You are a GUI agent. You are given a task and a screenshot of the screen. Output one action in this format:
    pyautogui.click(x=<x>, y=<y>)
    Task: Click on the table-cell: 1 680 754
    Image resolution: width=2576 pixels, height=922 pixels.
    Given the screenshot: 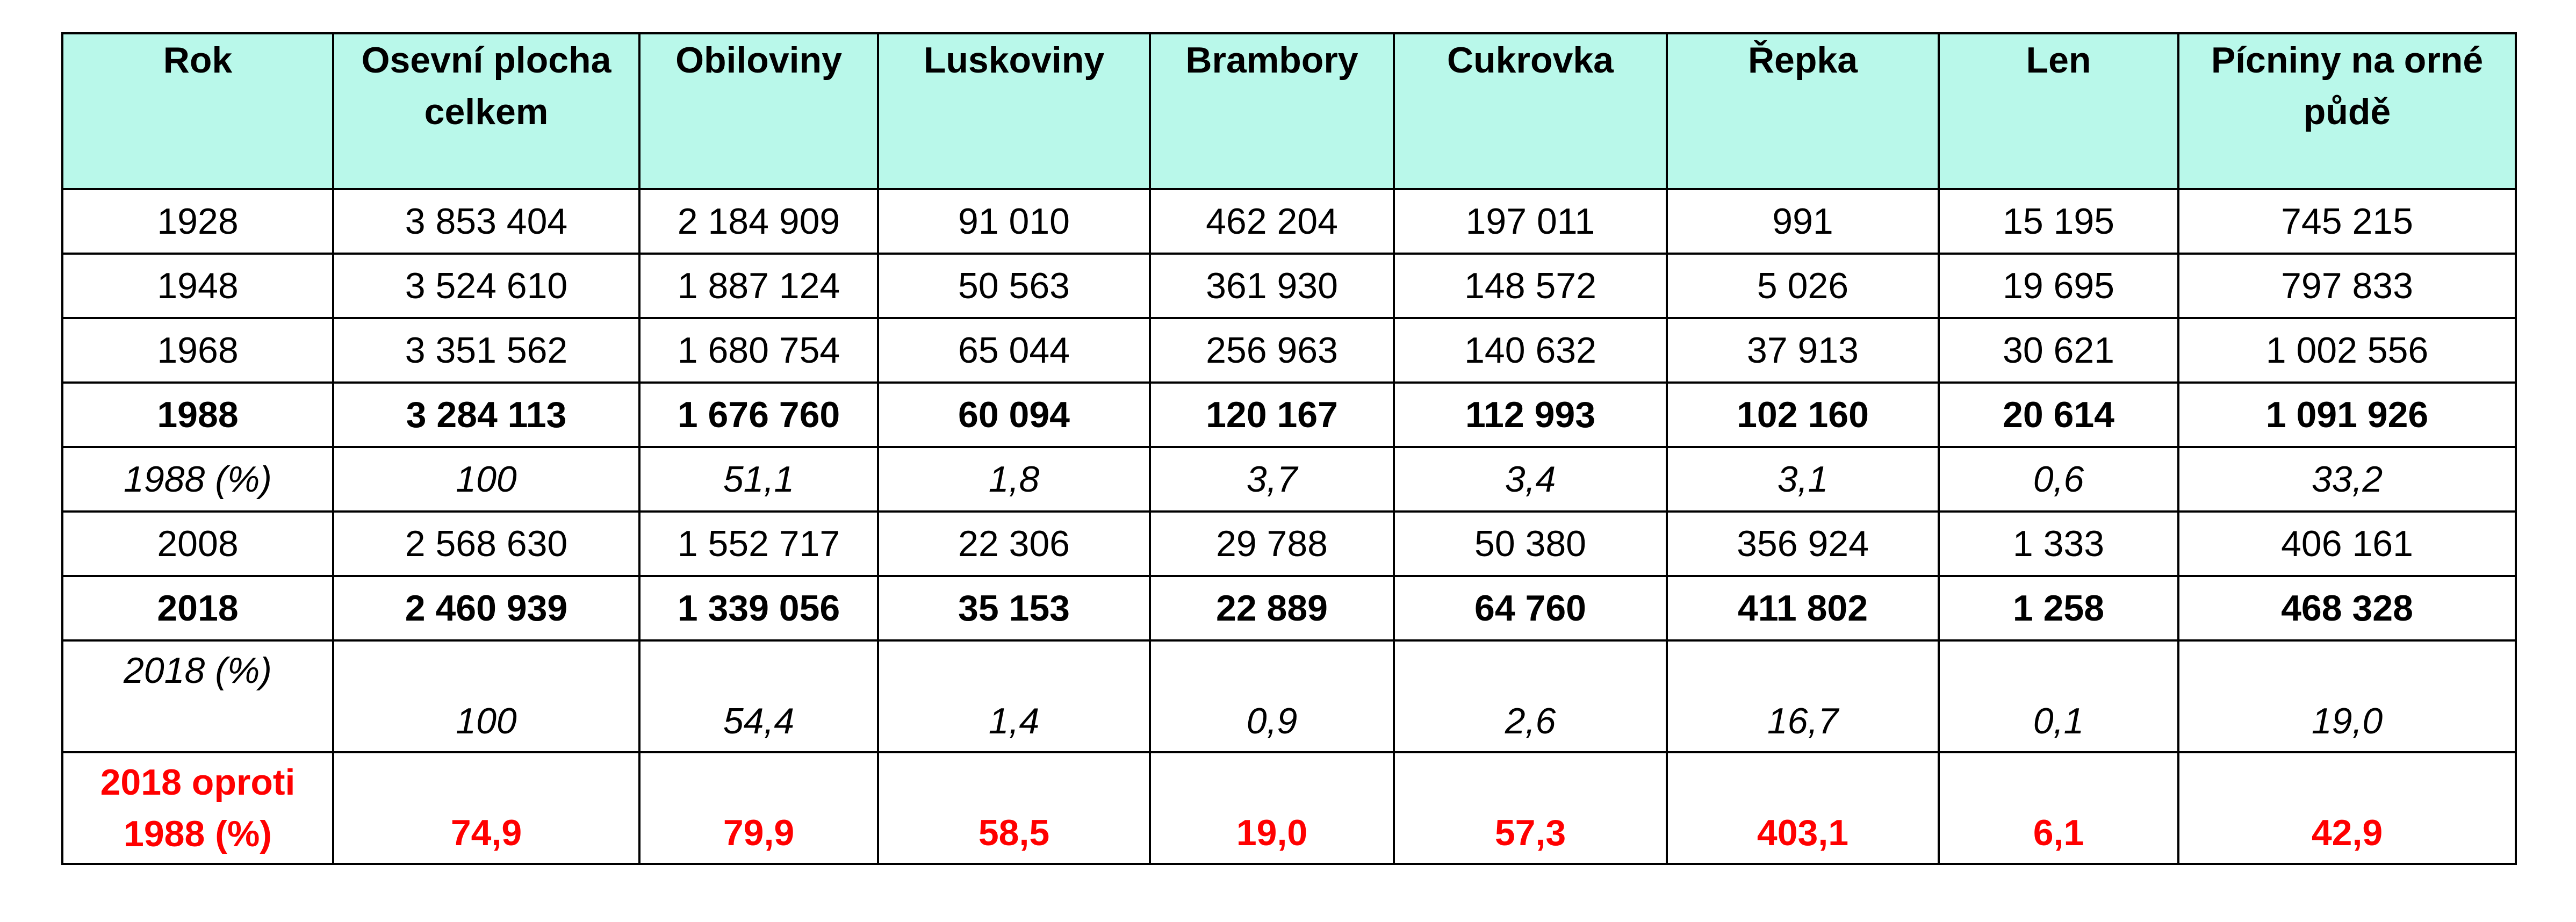 What is the action you would take?
    pyautogui.click(x=758, y=350)
    